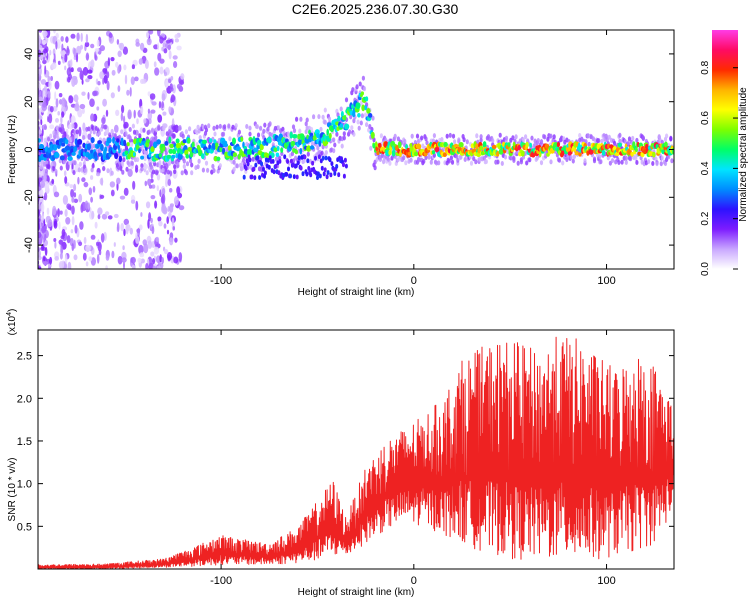  I want to click on x-axis-label: Height of straight line (km), so click(356, 592).